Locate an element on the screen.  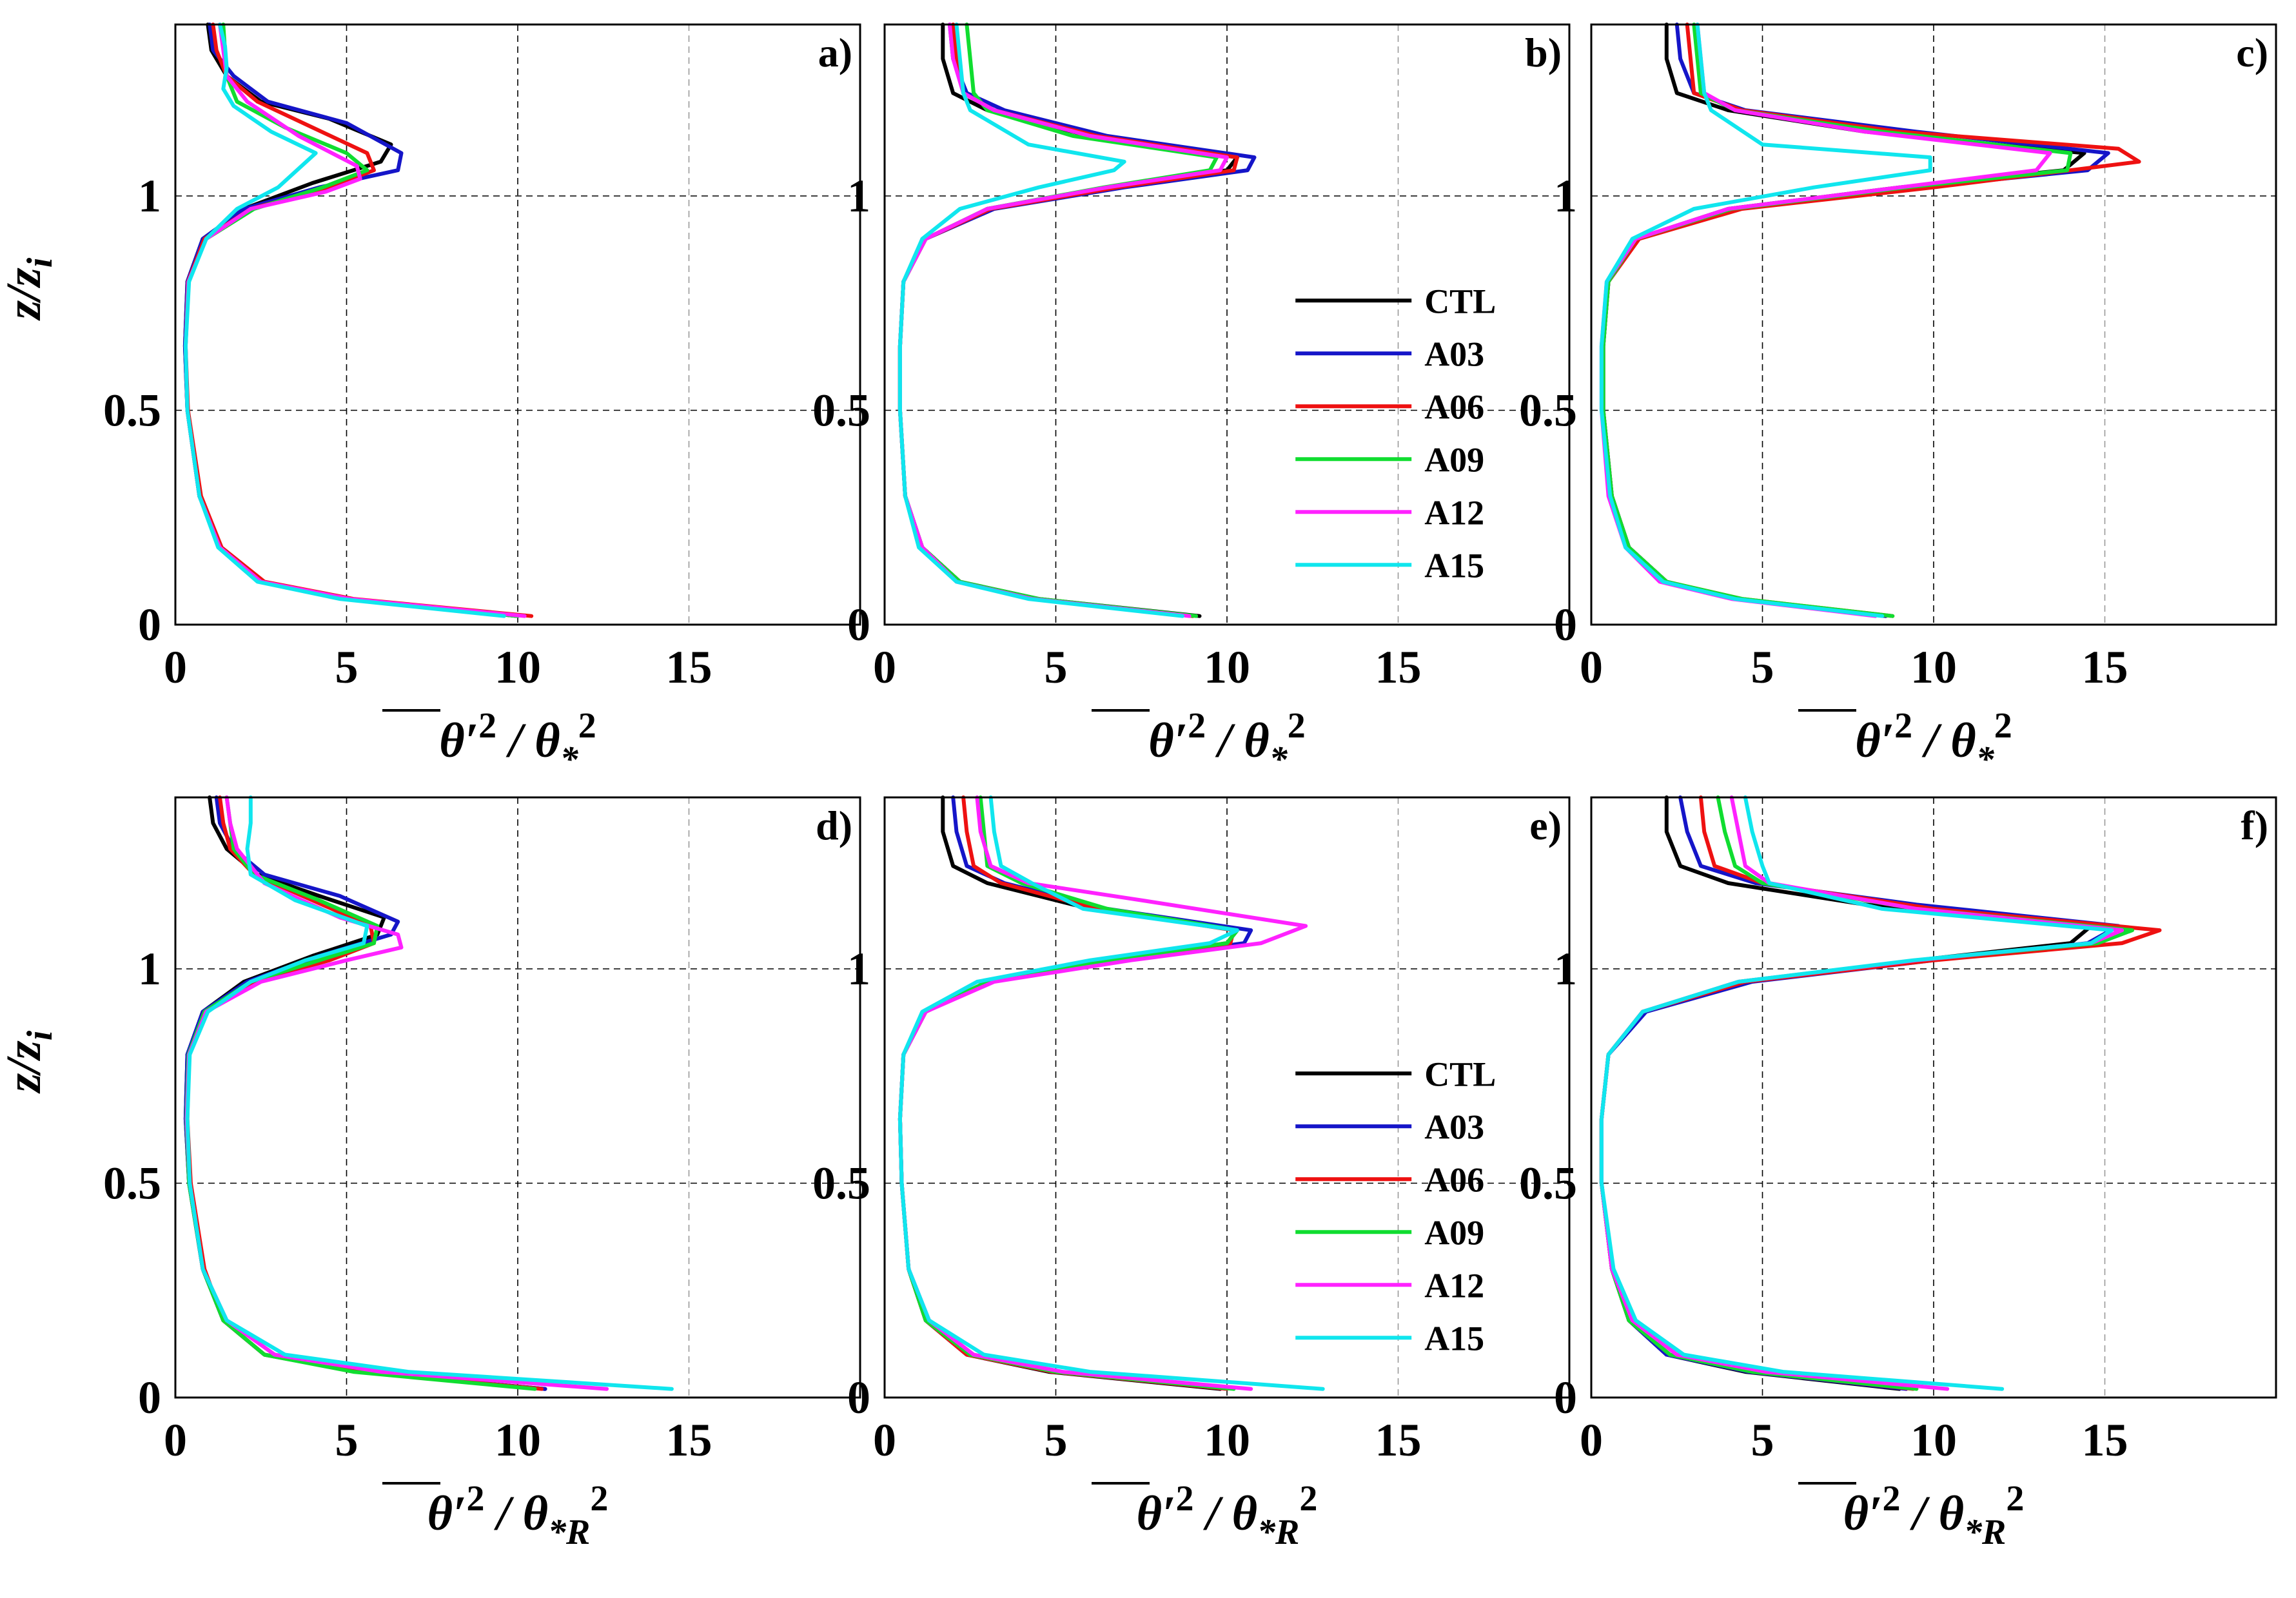
legend-label-a15: A15 is located at coordinates (1454, 565).